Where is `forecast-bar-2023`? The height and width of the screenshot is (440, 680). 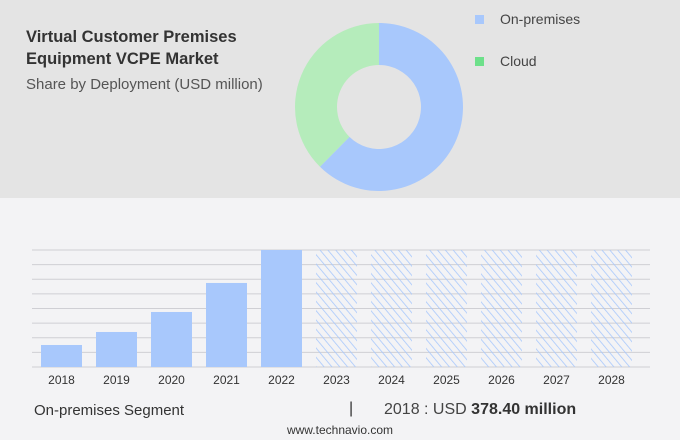 forecast-bar-2023 is located at coordinates (336, 308).